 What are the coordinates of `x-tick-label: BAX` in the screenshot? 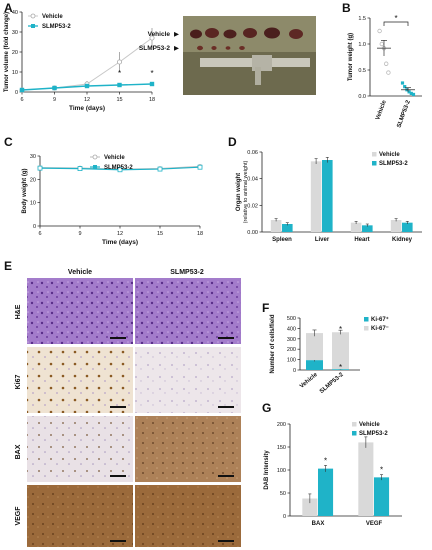 It's located at (318, 524).